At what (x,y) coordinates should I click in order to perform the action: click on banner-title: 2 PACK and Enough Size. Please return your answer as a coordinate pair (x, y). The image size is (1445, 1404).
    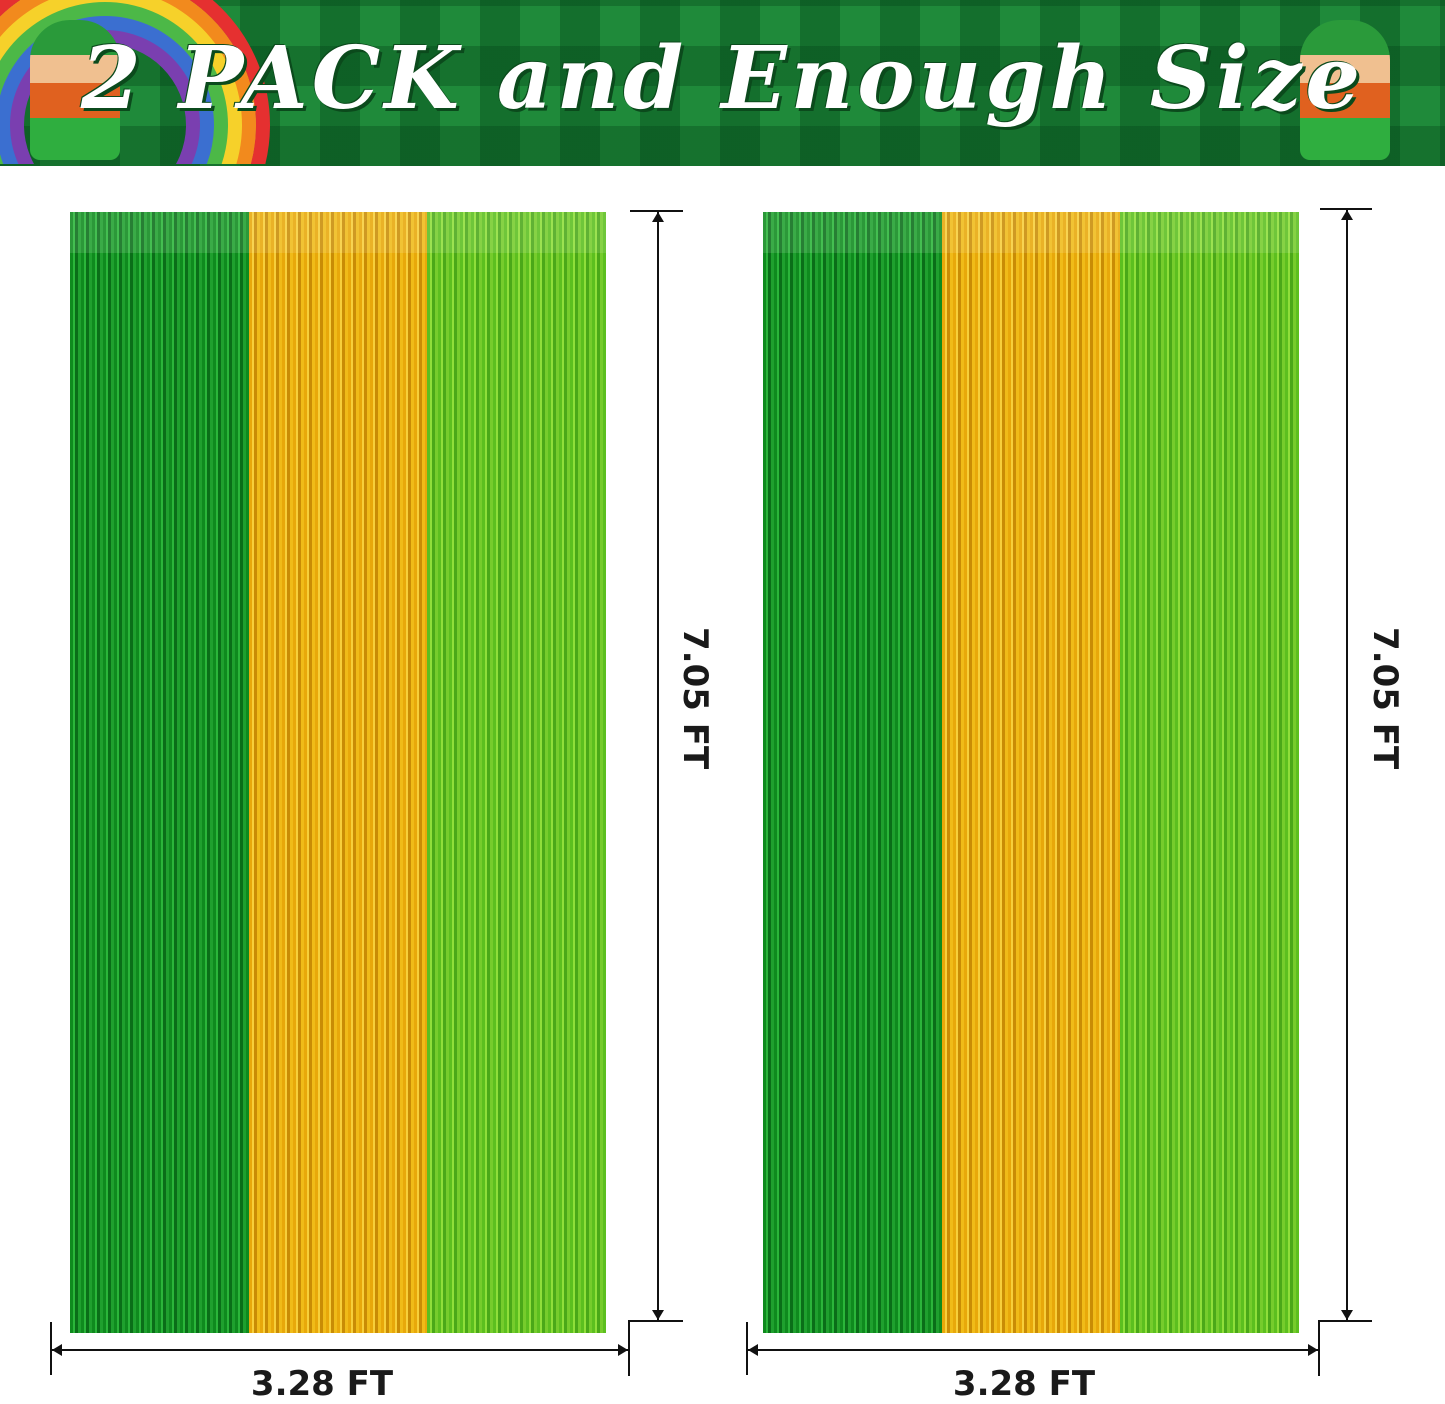
    Looking at the image, I should click on (722, 78).